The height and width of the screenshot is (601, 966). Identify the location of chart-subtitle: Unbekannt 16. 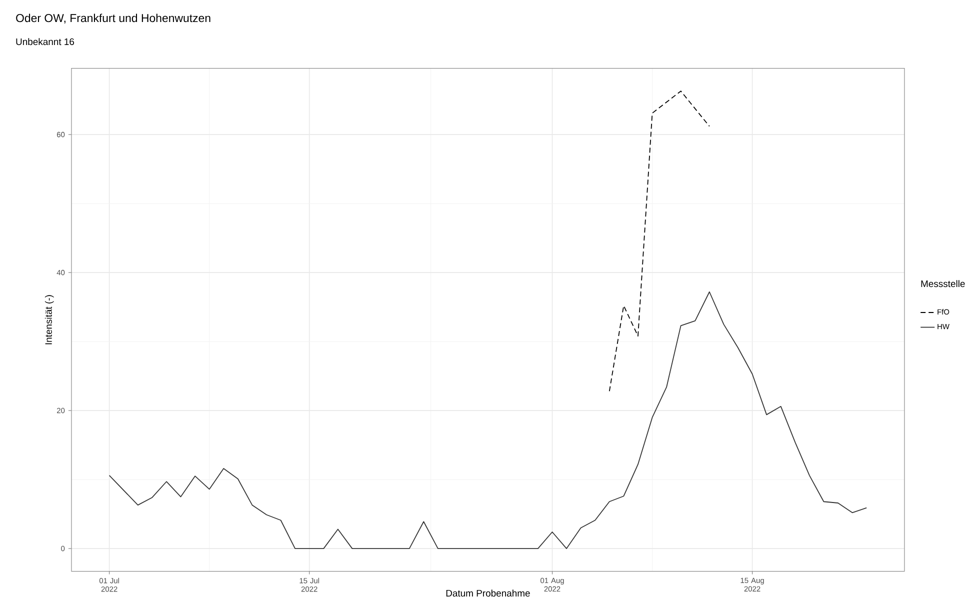
(45, 42).